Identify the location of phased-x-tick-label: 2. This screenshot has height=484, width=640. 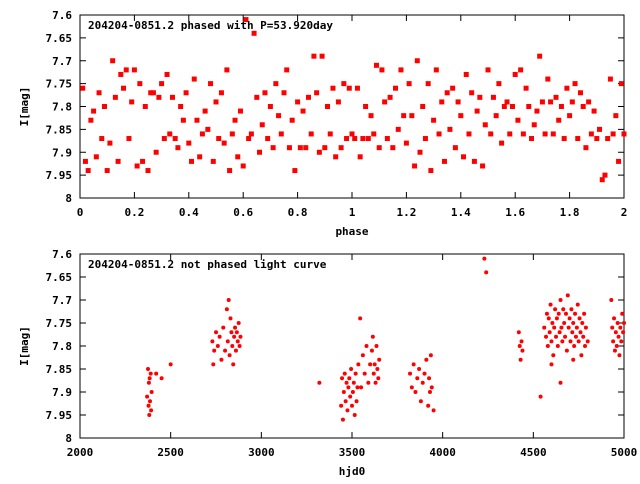
(624, 212).